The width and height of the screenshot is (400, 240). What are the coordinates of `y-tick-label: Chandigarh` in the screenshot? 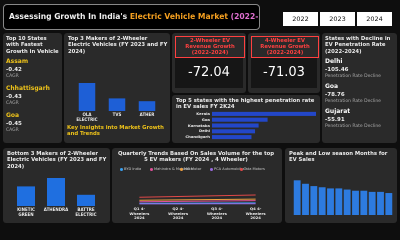 It's located at (197, 137).